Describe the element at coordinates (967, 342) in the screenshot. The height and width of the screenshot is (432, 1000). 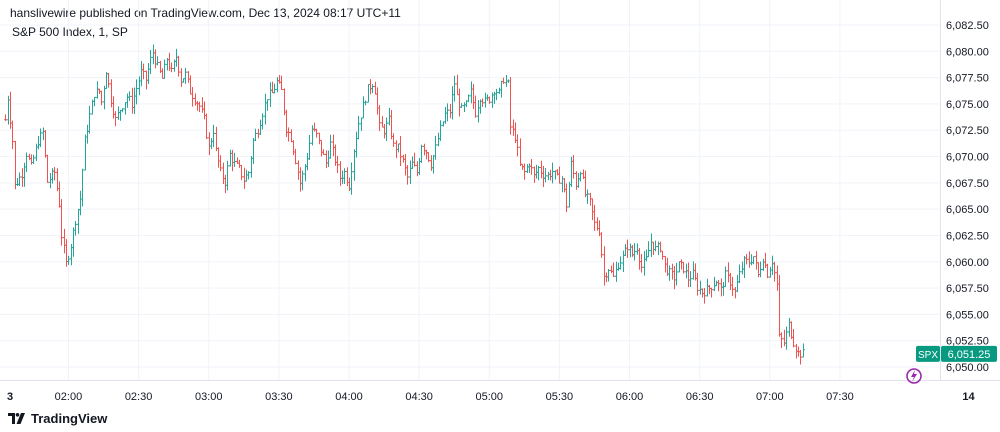
I see `y-tick-label: 6,052.50` at that location.